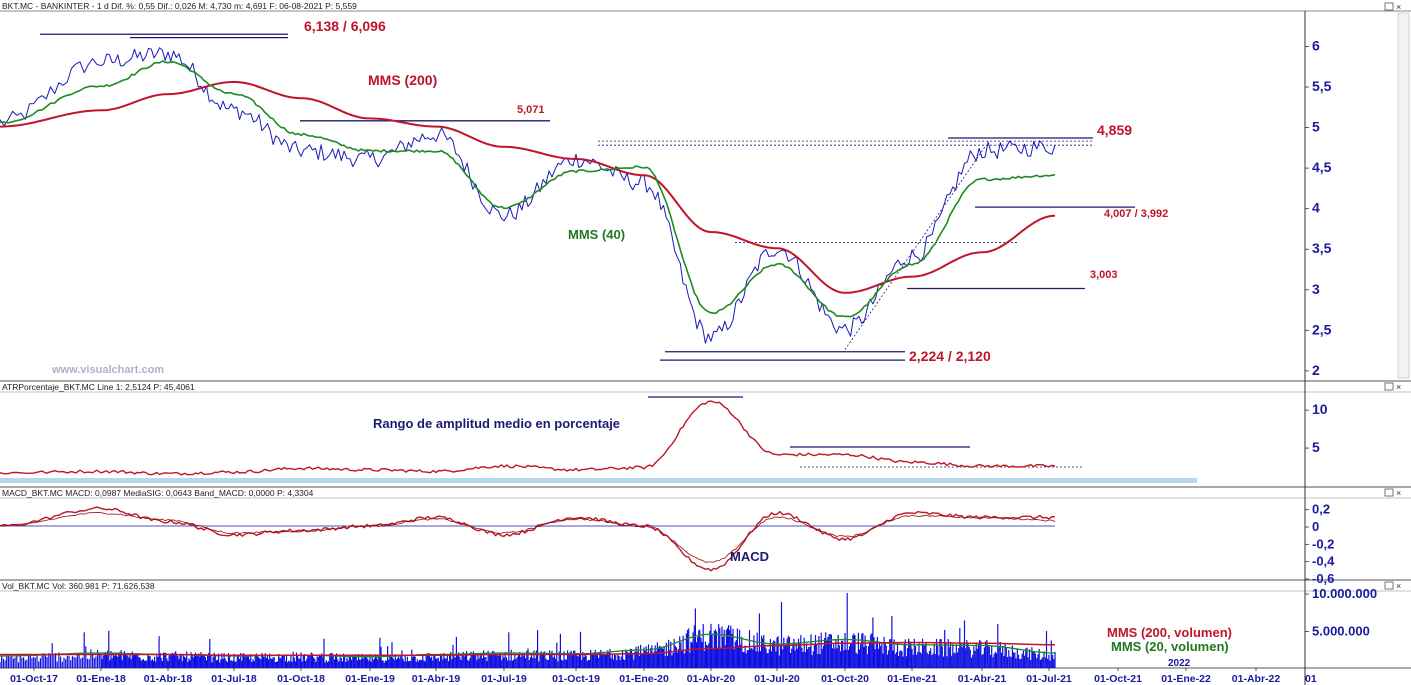  I want to click on x-tick-label: 01-Ene-21, so click(912, 679).